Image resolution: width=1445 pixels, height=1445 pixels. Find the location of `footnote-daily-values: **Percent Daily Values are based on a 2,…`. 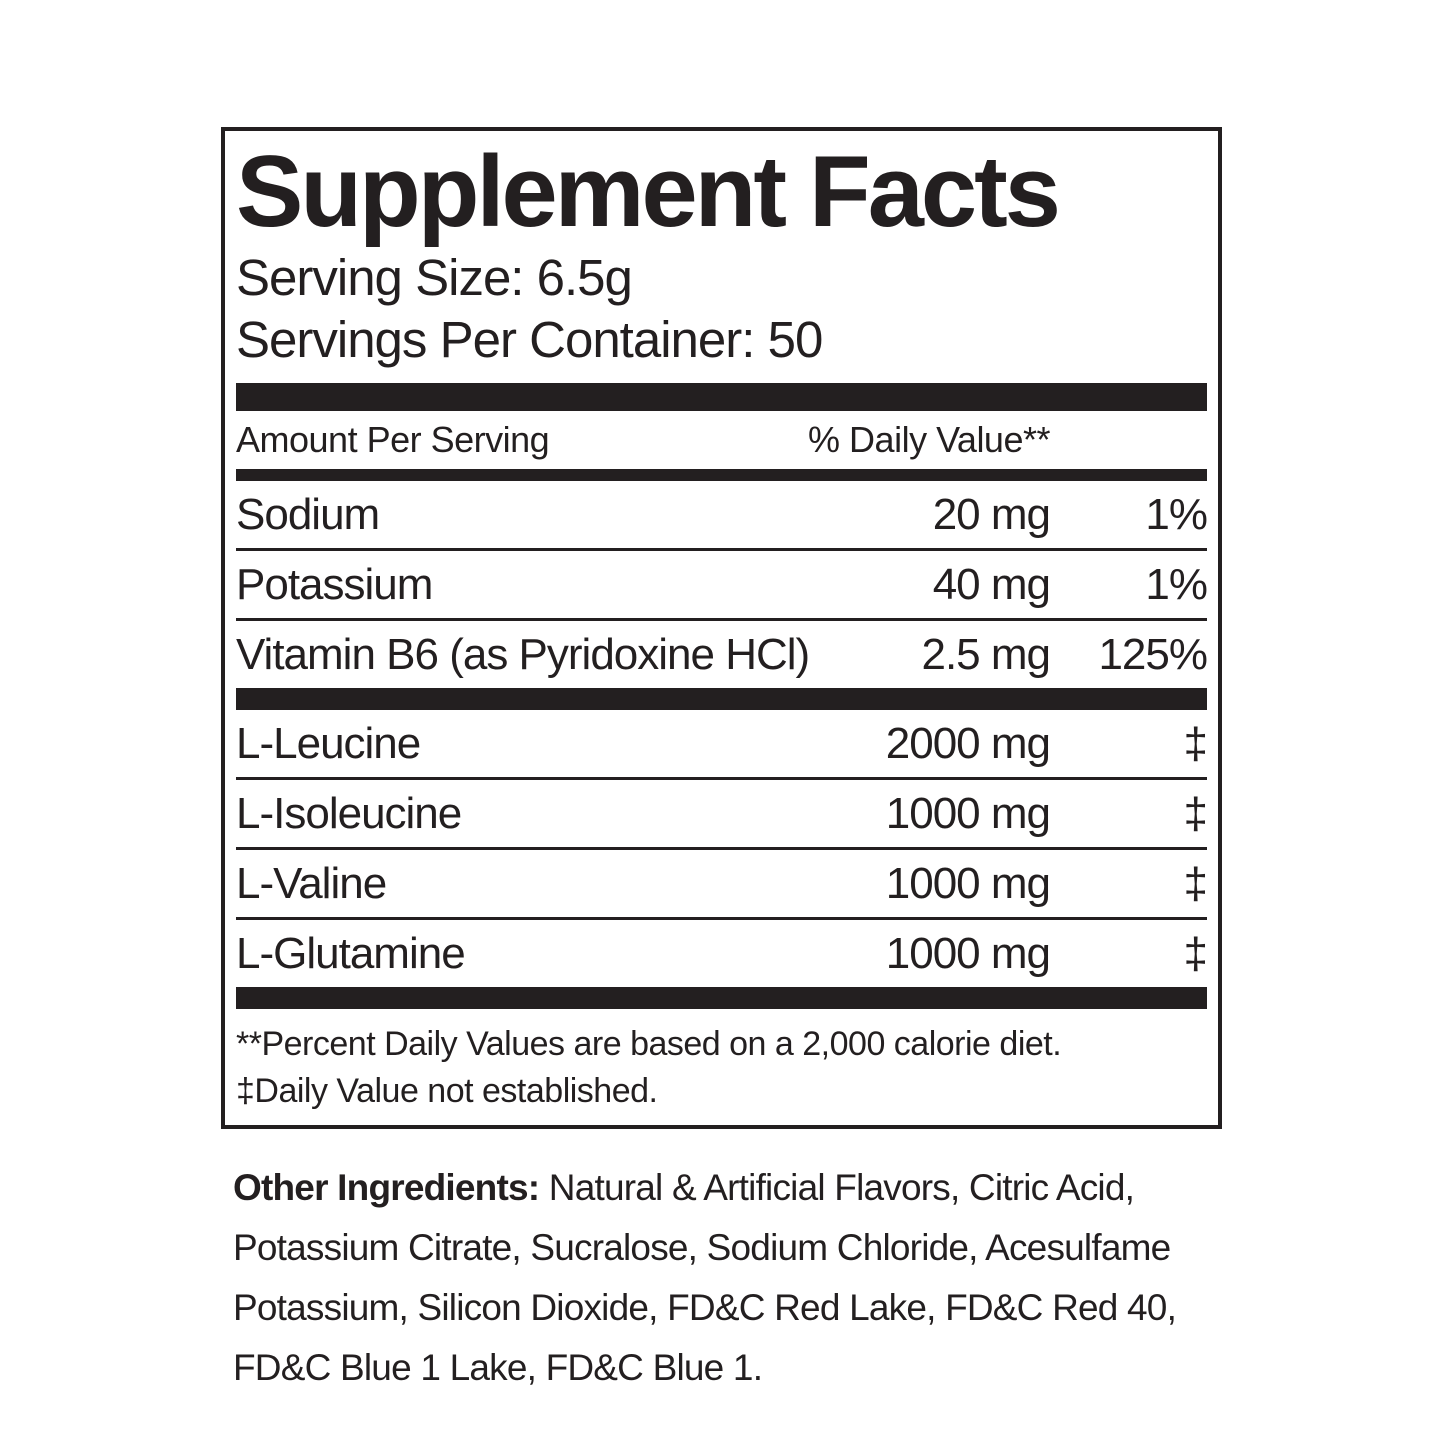

footnote-daily-values: **Percent Daily Values are based on a 2,… is located at coordinates (649, 1044).